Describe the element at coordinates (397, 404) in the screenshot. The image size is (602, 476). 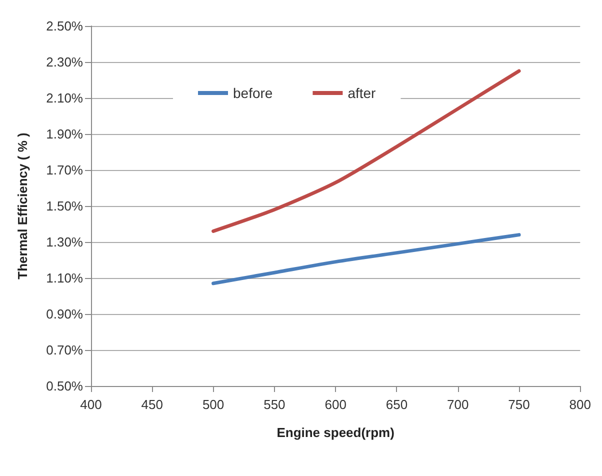
I see `x-tick-label: 650` at that location.